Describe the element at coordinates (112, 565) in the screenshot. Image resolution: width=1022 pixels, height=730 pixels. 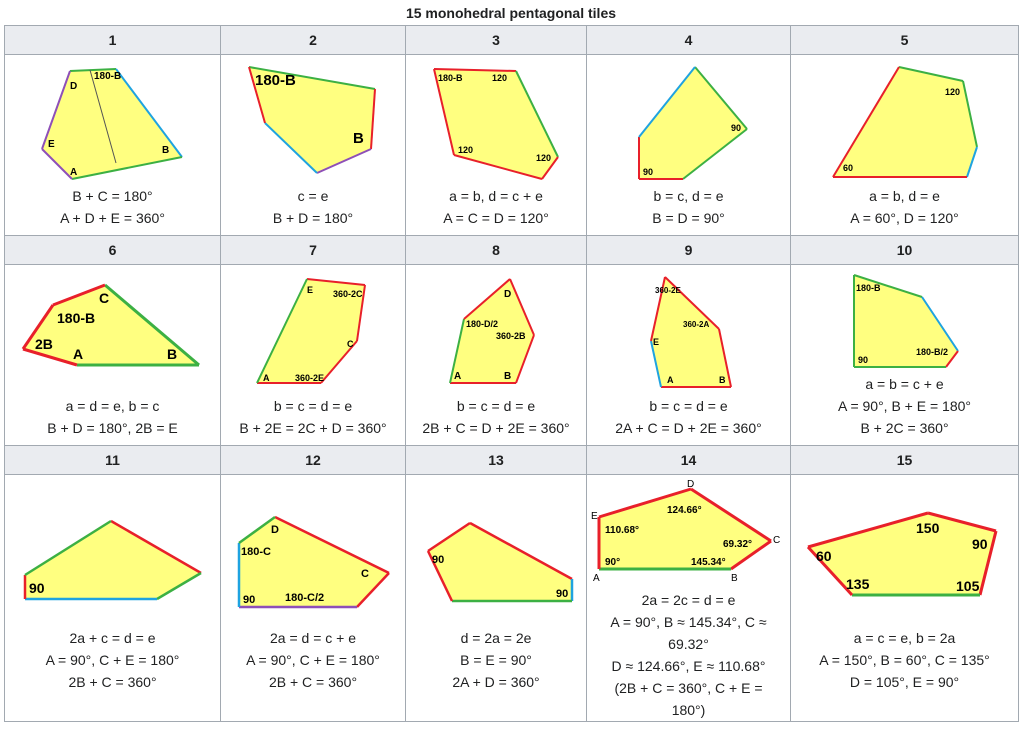
I see `tile-11-figure: 90` at that location.